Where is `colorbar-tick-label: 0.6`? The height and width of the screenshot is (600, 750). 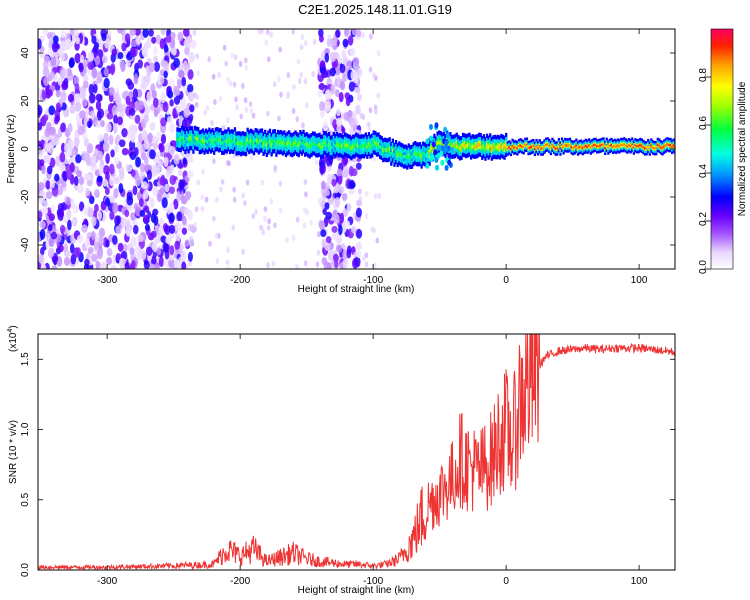
colorbar-tick-label: 0.6 is located at coordinates (703, 123).